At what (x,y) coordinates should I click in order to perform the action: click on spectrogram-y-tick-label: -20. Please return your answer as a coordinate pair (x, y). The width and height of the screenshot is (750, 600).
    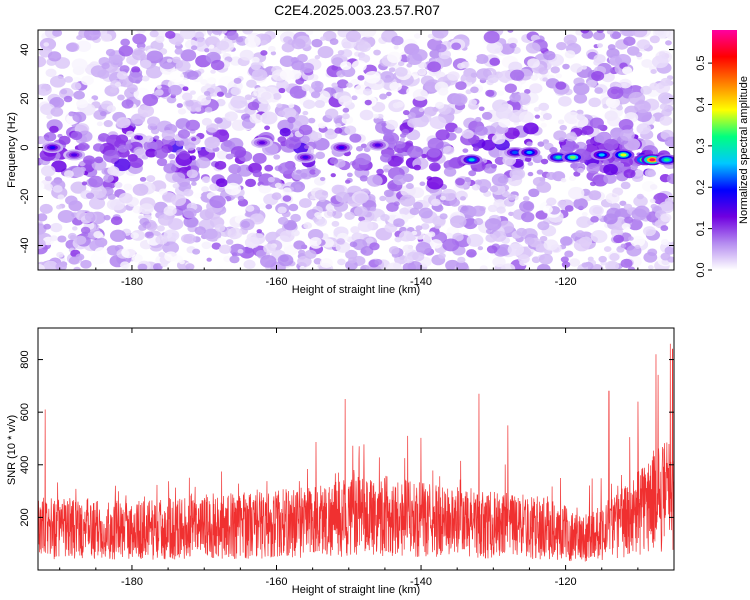
    Looking at the image, I should click on (25, 197).